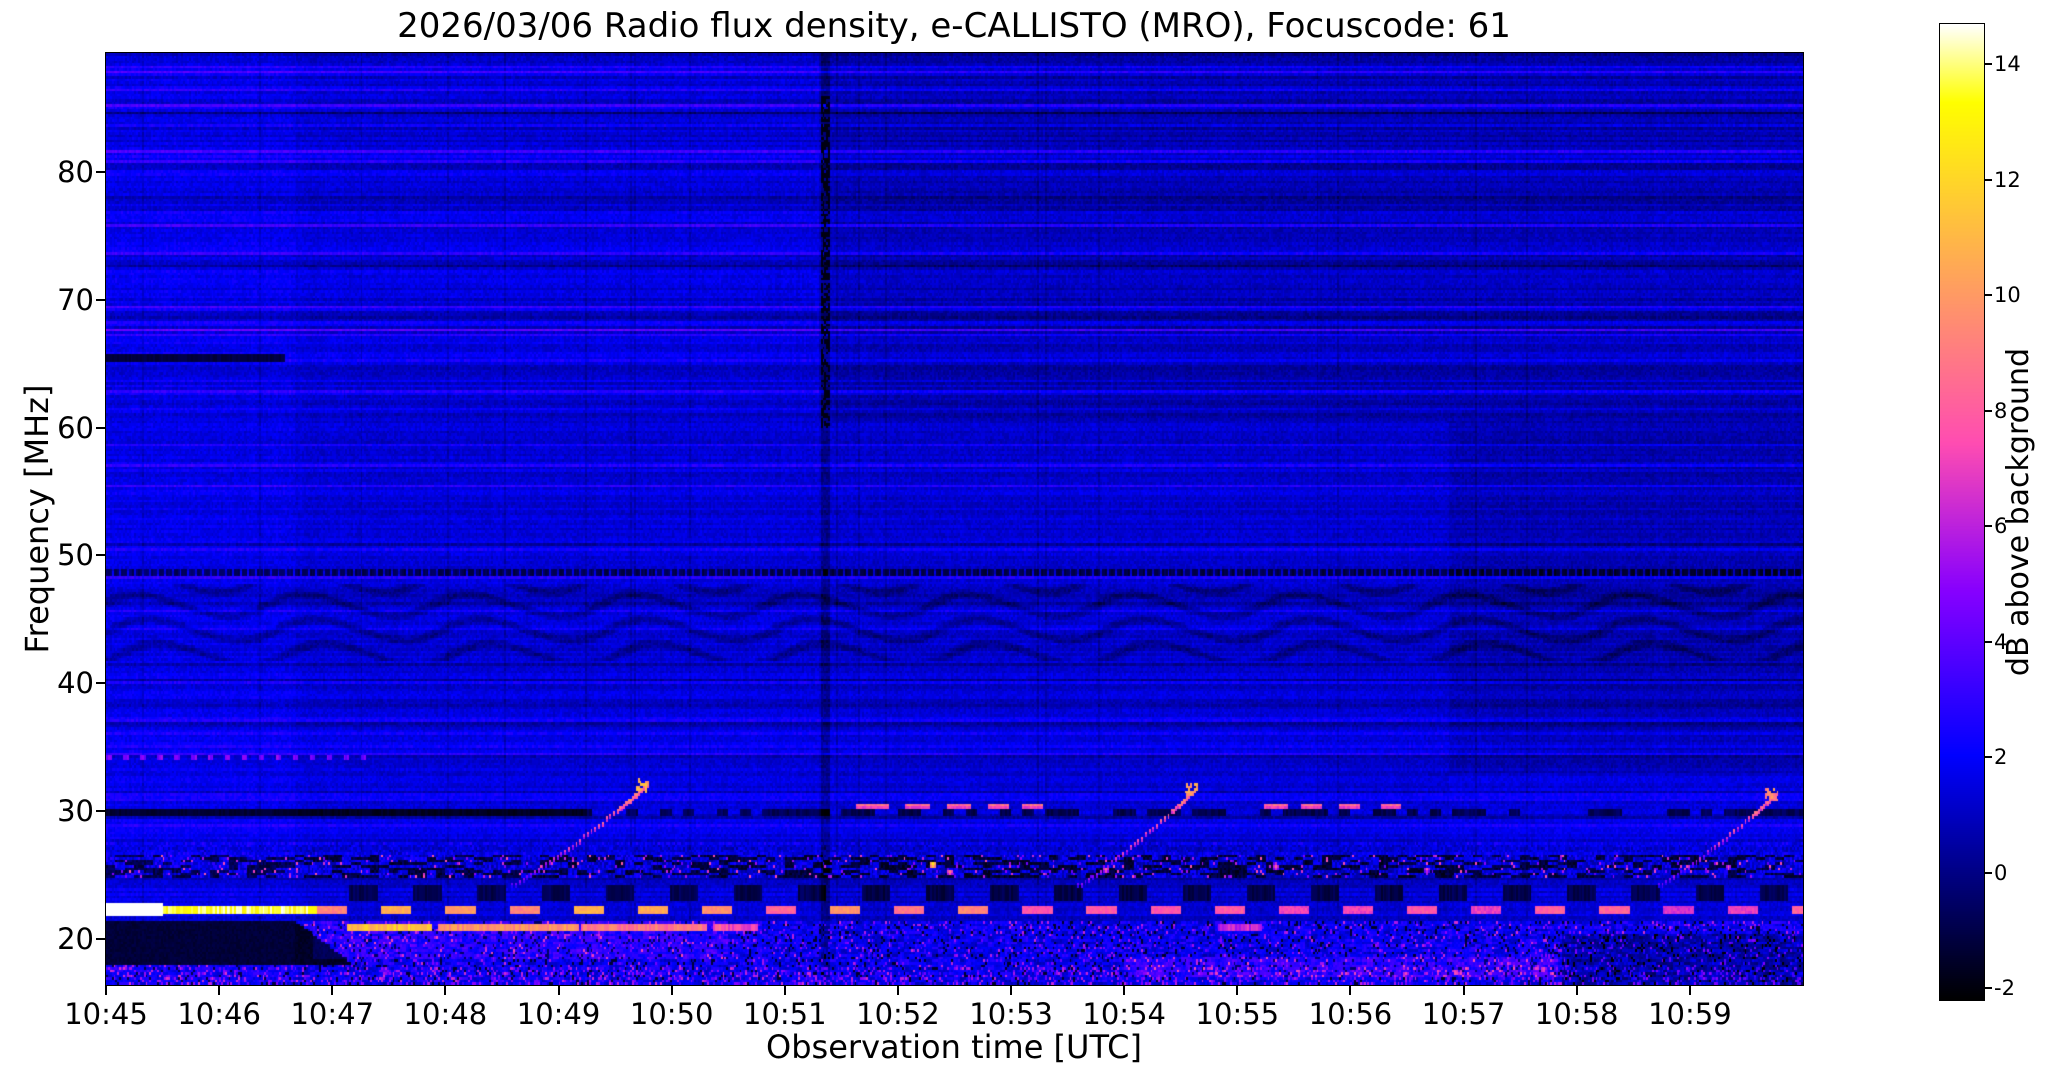 Image resolution: width=2047 pixels, height=1067 pixels. I want to click on x-tick-label: 10:57, so click(1463, 1014).